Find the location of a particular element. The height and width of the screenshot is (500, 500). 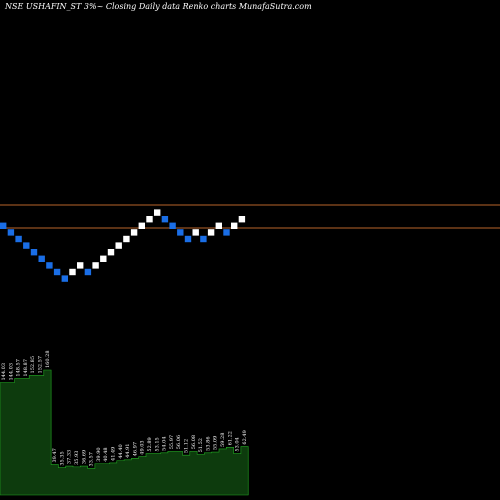

volume-fill is located at coordinates (124, 432).